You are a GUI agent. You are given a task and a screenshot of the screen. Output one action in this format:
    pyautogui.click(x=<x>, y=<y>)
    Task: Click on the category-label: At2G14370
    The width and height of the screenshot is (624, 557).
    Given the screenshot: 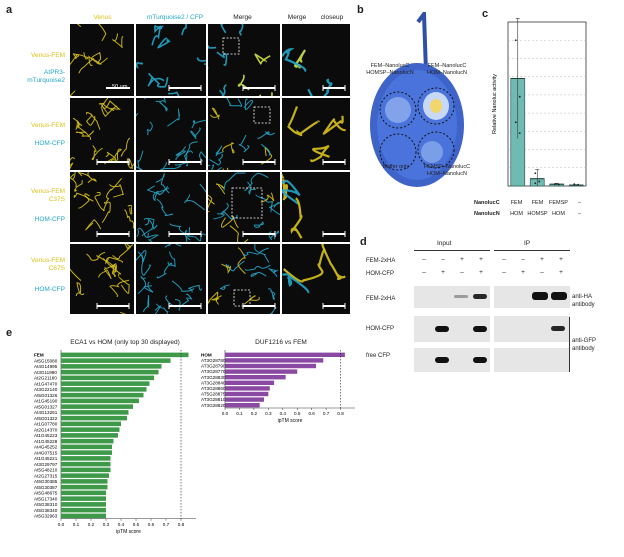 What is the action you would take?
    pyautogui.click(x=46, y=429)
    